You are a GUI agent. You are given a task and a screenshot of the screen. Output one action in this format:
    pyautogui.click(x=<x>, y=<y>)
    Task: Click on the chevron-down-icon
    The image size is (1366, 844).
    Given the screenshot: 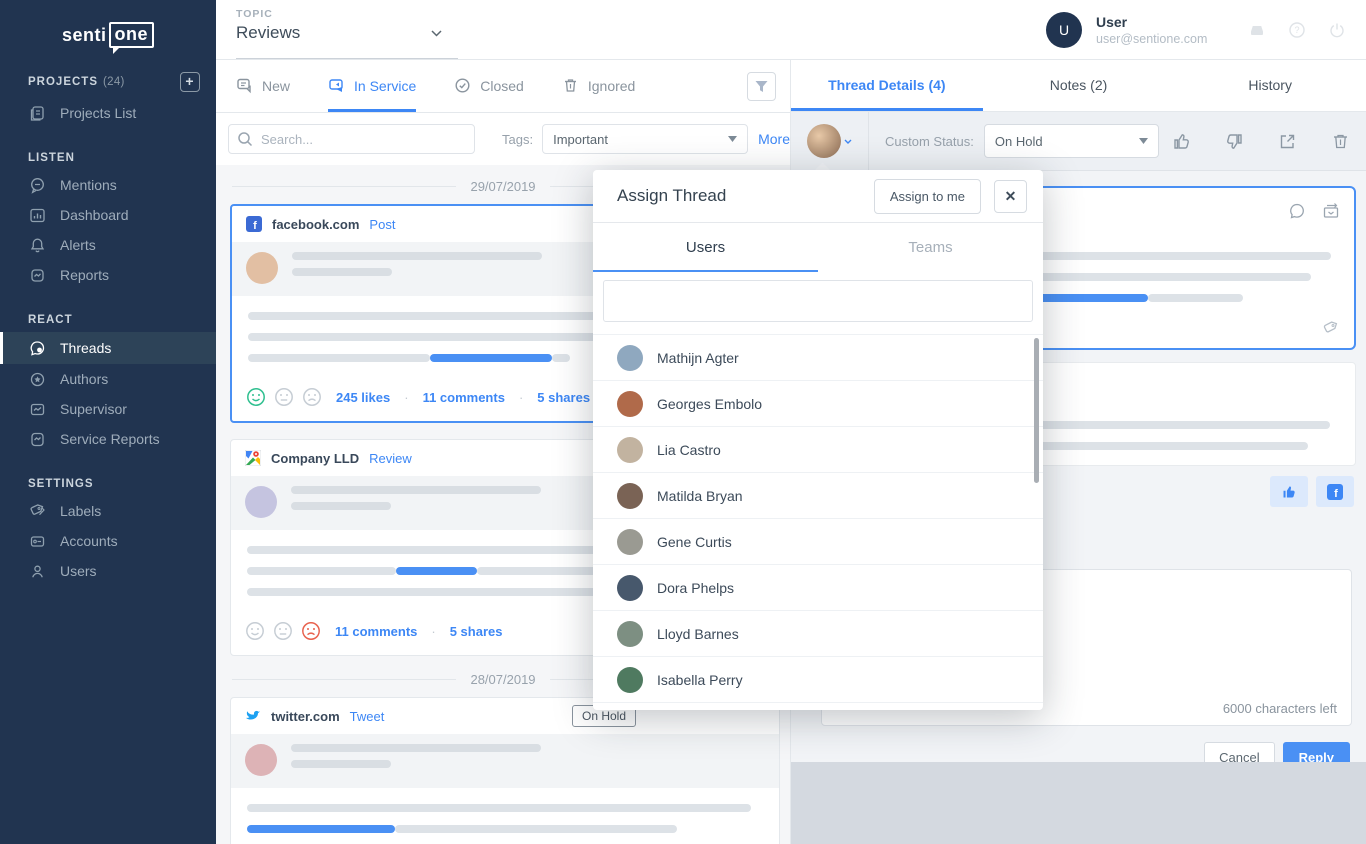 What is the action you would take?
    pyautogui.click(x=848, y=141)
    